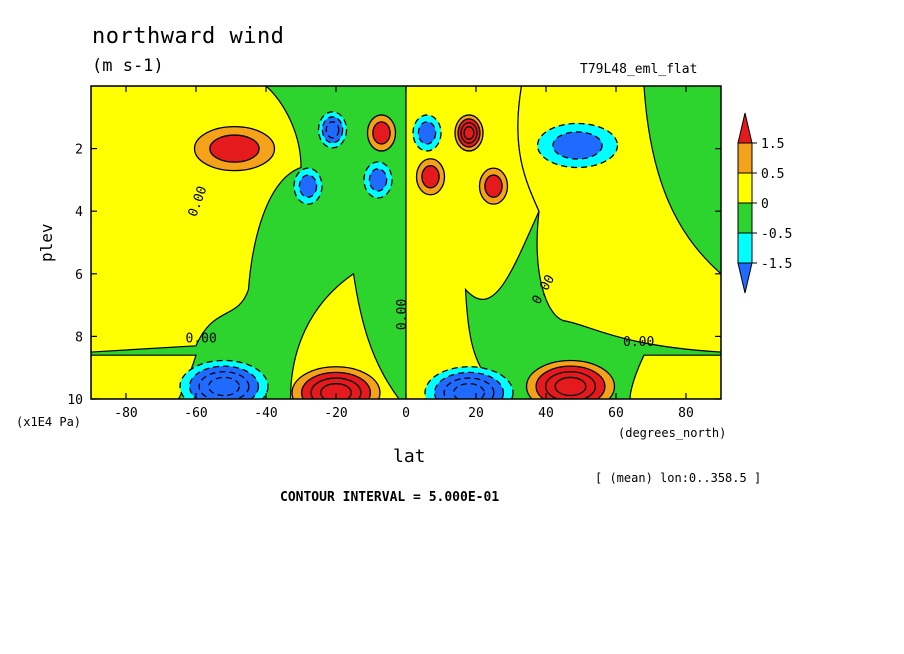 The image size is (904, 654). I want to click on y-tick-label-3: 6, so click(79, 275).